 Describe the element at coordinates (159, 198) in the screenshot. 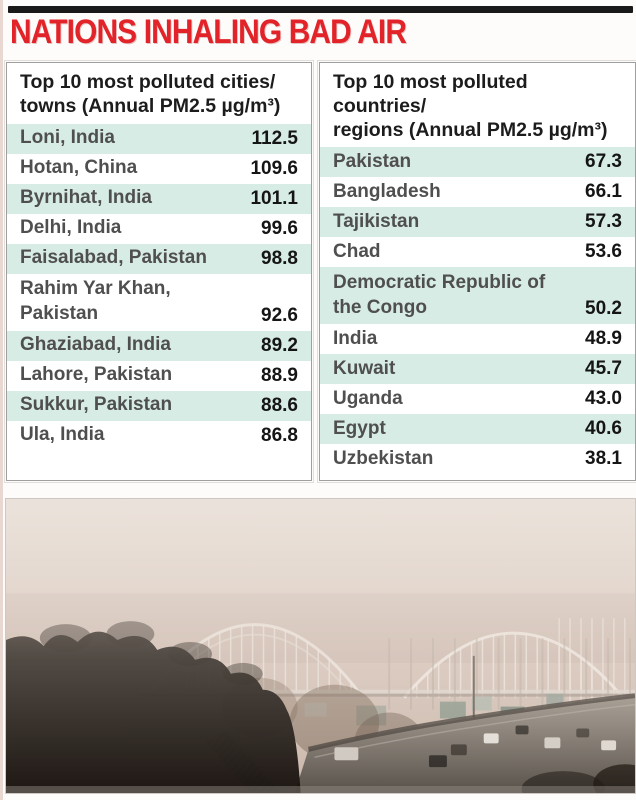

I see `table-row: Byrnihat, India 101.1` at that location.